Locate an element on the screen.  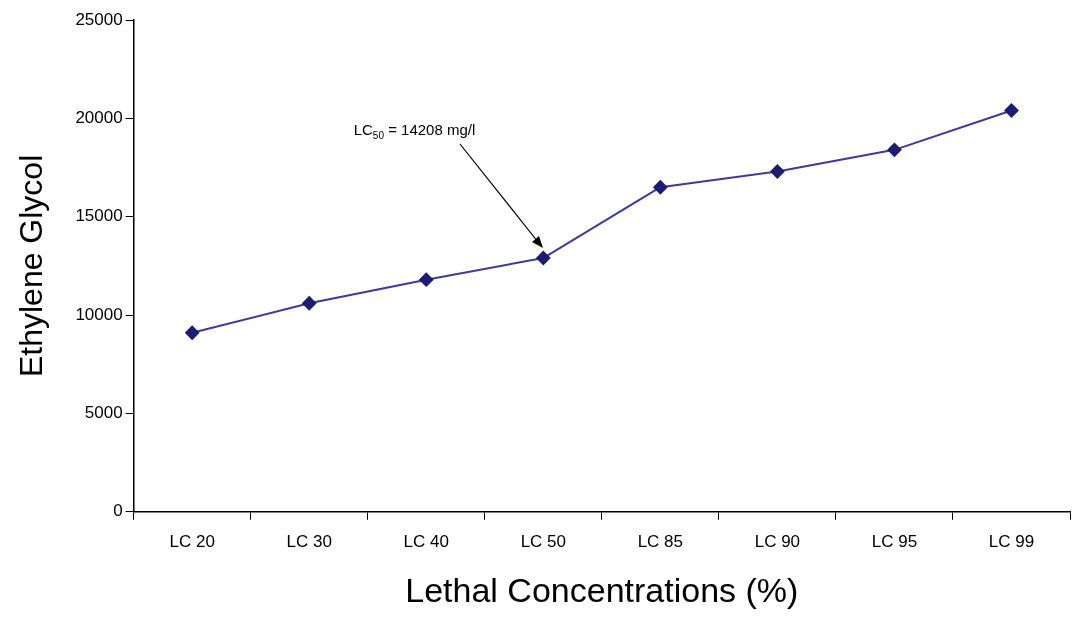
y-tick-label: 5000 is located at coordinates (103, 413).